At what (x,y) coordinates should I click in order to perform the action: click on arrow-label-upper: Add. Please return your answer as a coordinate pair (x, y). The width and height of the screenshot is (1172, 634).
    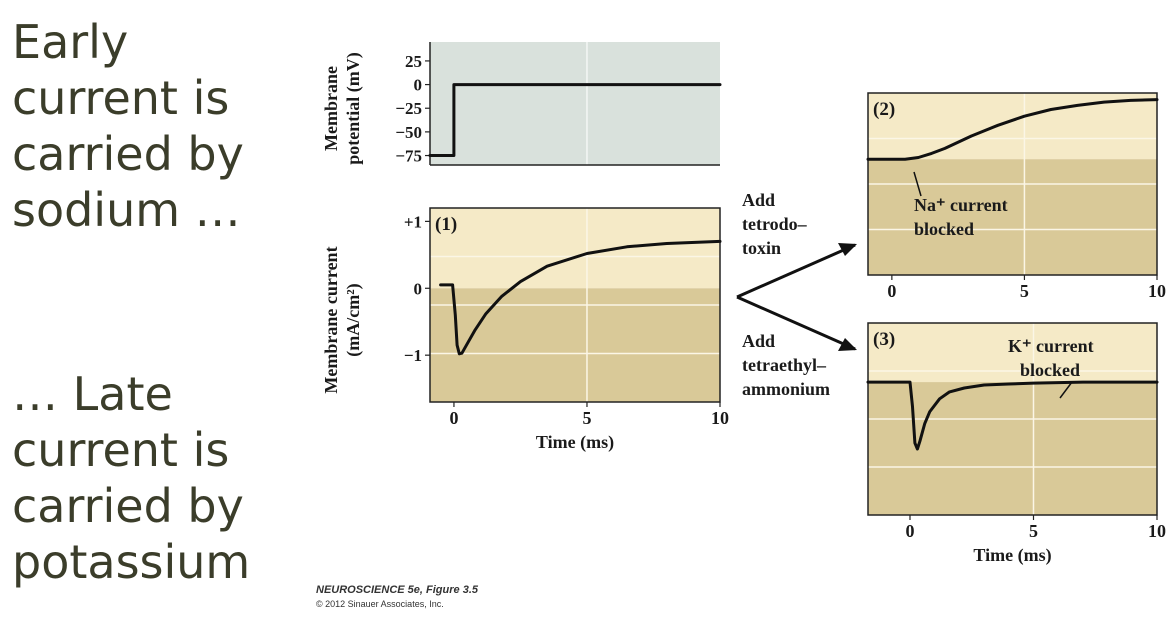
    Looking at the image, I should click on (758, 200).